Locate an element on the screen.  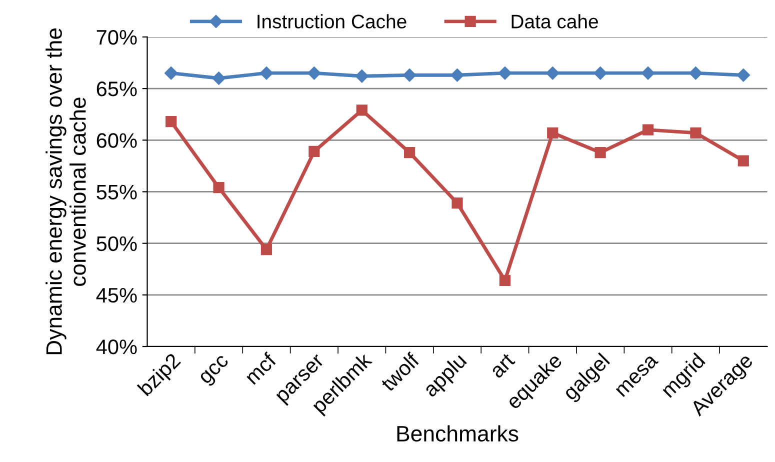
legend-label: Data cahe is located at coordinates (555, 21).